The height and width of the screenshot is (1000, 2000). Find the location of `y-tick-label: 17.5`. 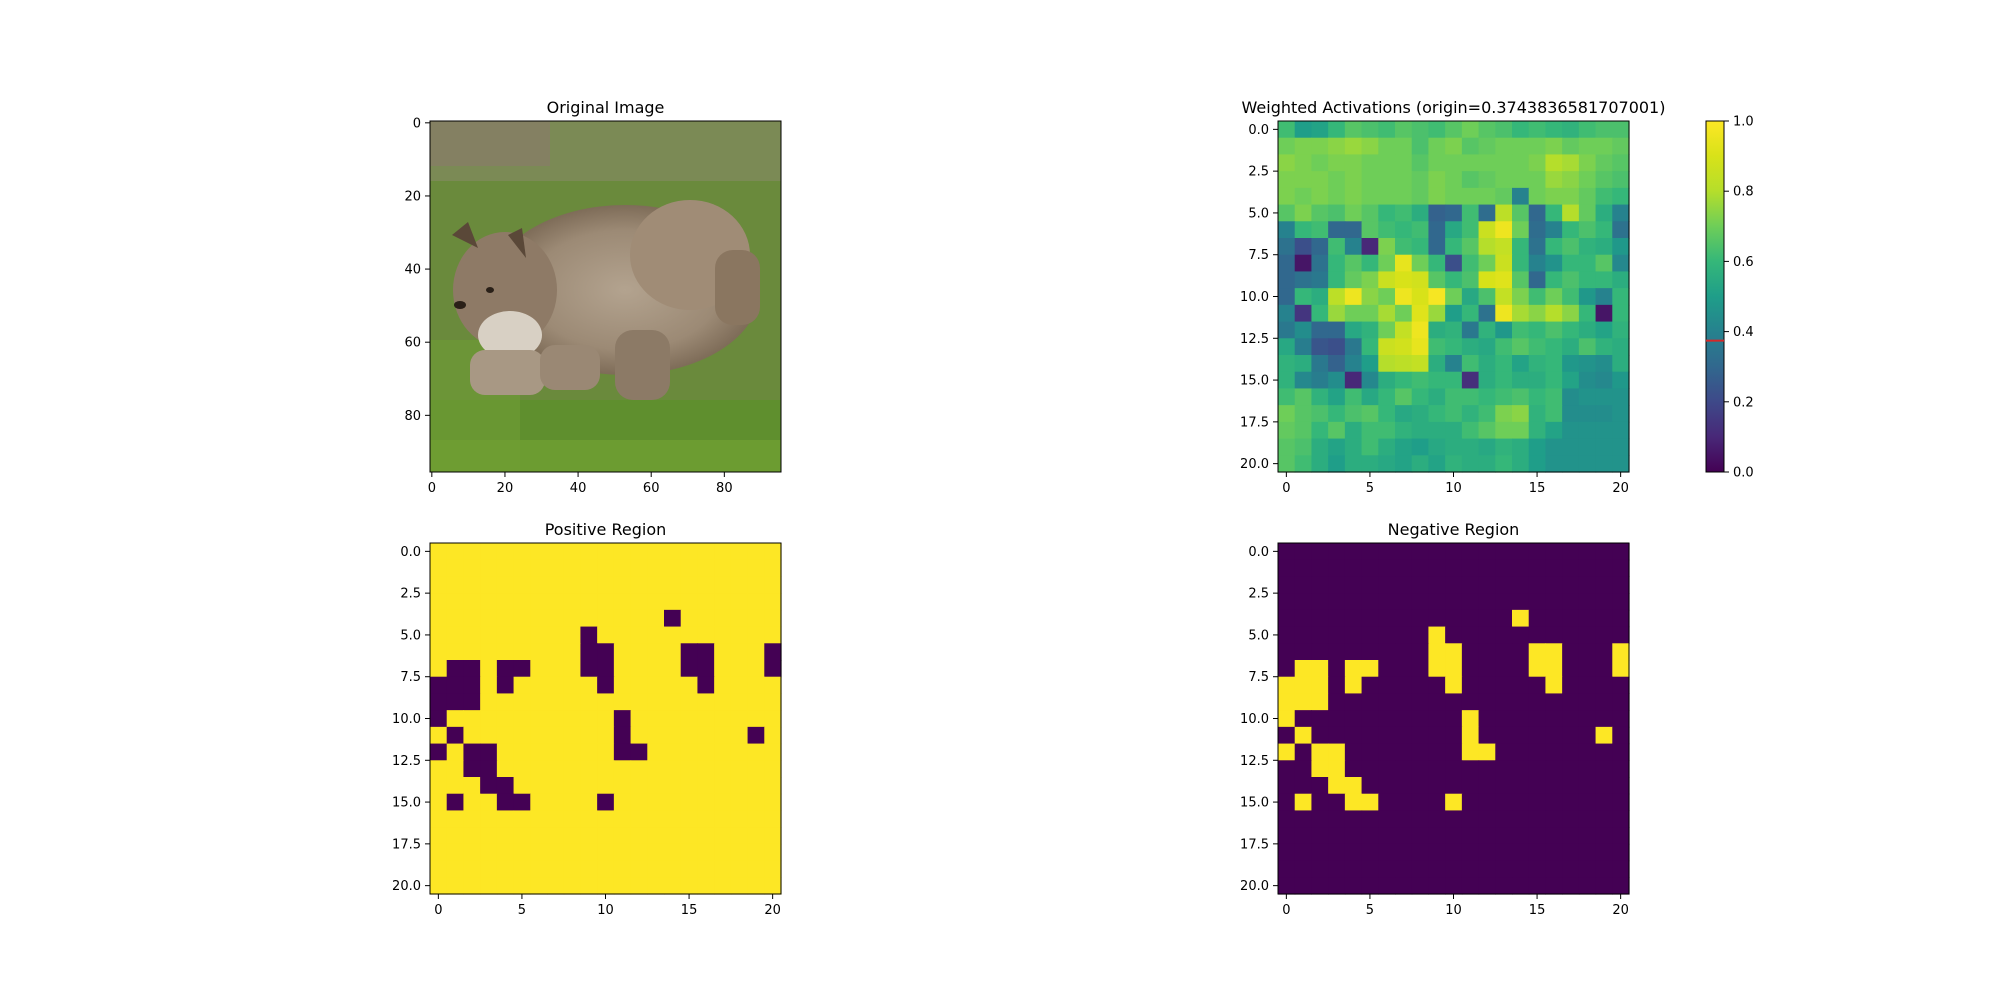

y-tick-label: 17.5 is located at coordinates (406, 844).